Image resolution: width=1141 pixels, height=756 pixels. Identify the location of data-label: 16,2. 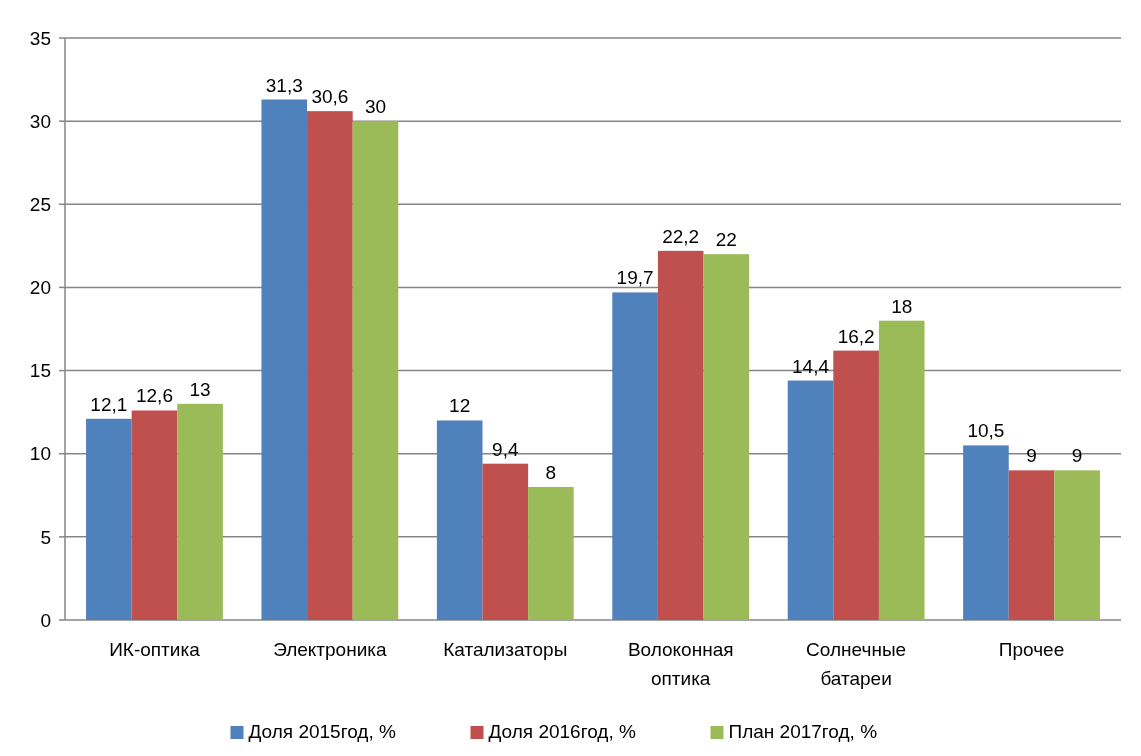
(856, 336).